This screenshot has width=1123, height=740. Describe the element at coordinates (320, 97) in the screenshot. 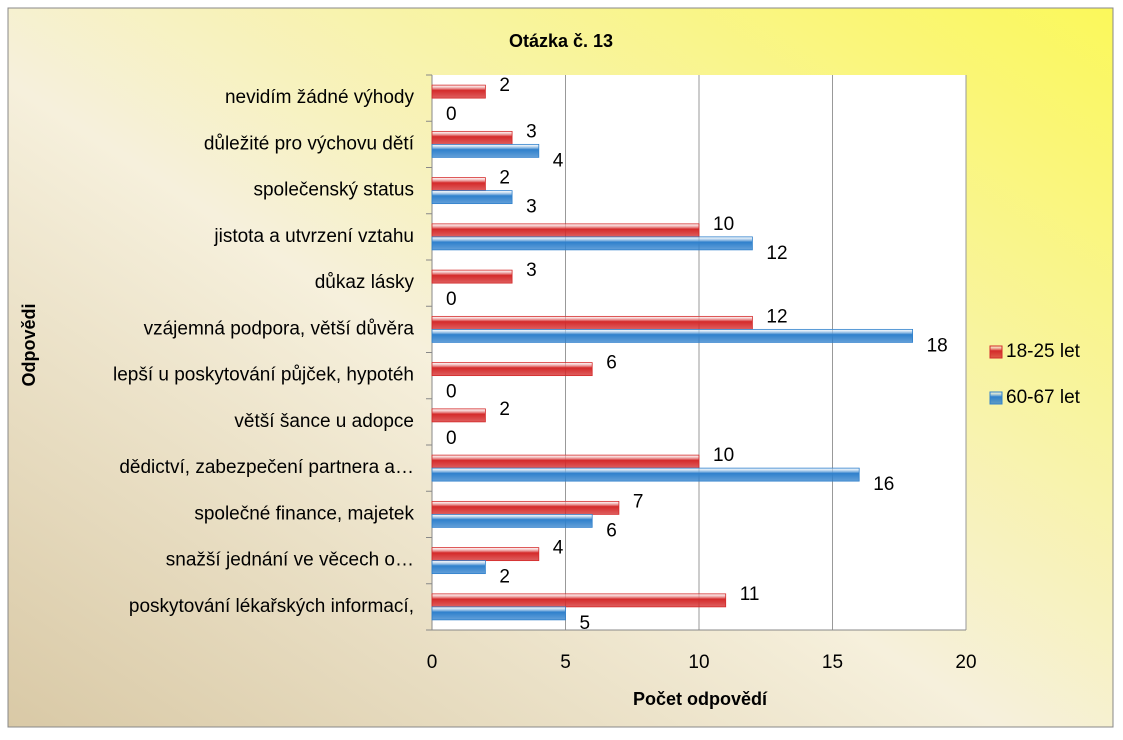

I see `y-tick-label: nevidím žádné výhody` at that location.